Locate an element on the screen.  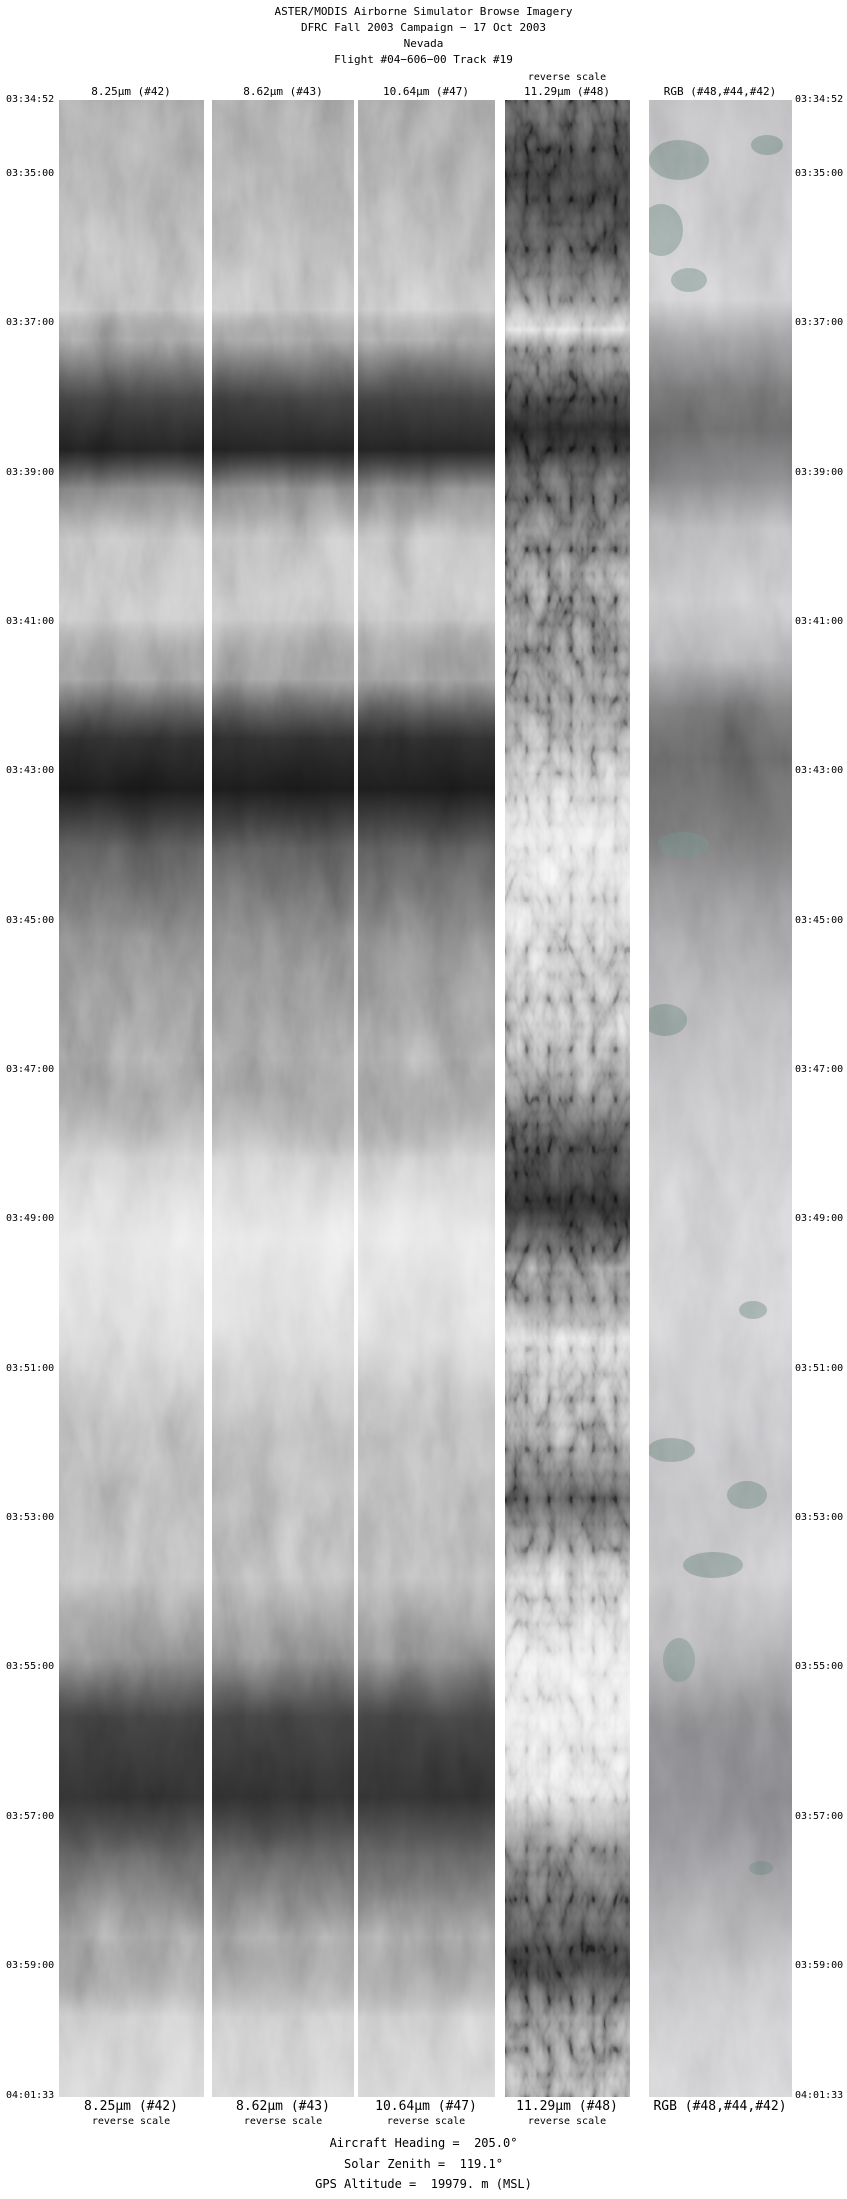
strip-1129um-render is located at coordinates (567, 1098).